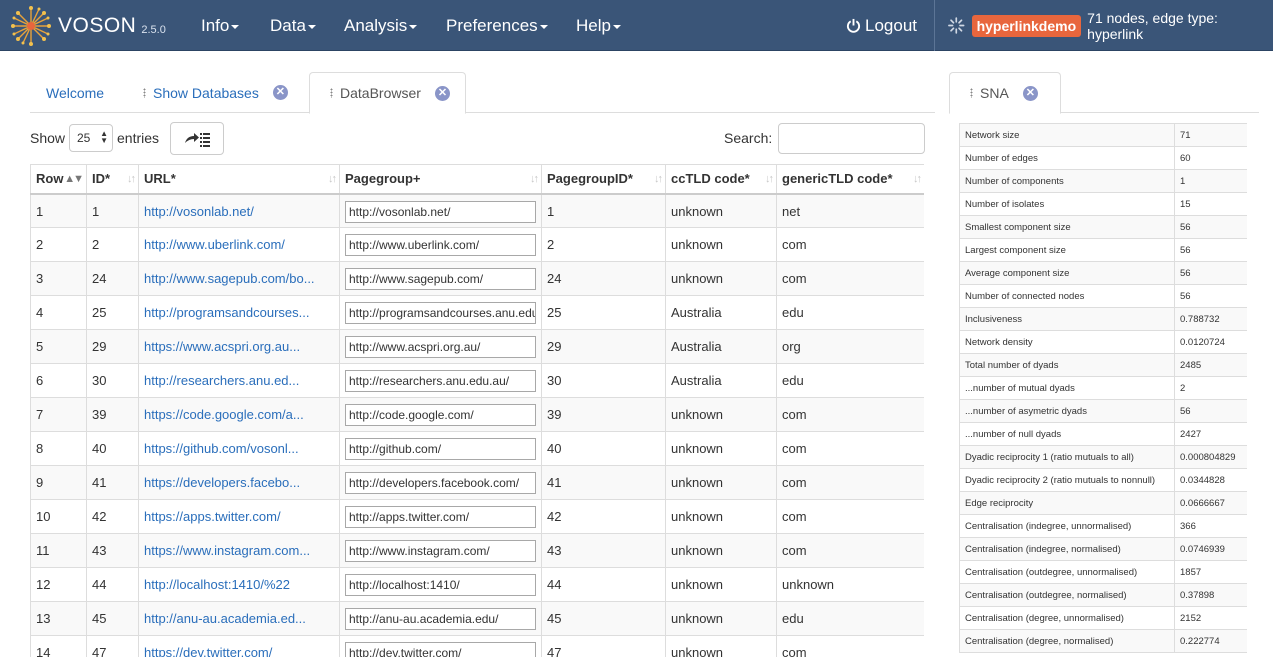 The width and height of the screenshot is (1273, 657). What do you see at coordinates (1067, 549) in the screenshot?
I see `sna-metric-label: Centralisation (indegree, normalised)` at bounding box center [1067, 549].